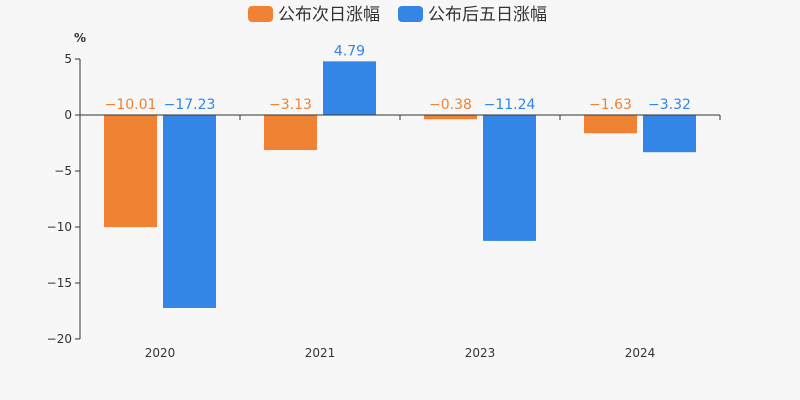  What do you see at coordinates (610, 105) in the screenshot?
I see `data-label: −1.63` at bounding box center [610, 105].